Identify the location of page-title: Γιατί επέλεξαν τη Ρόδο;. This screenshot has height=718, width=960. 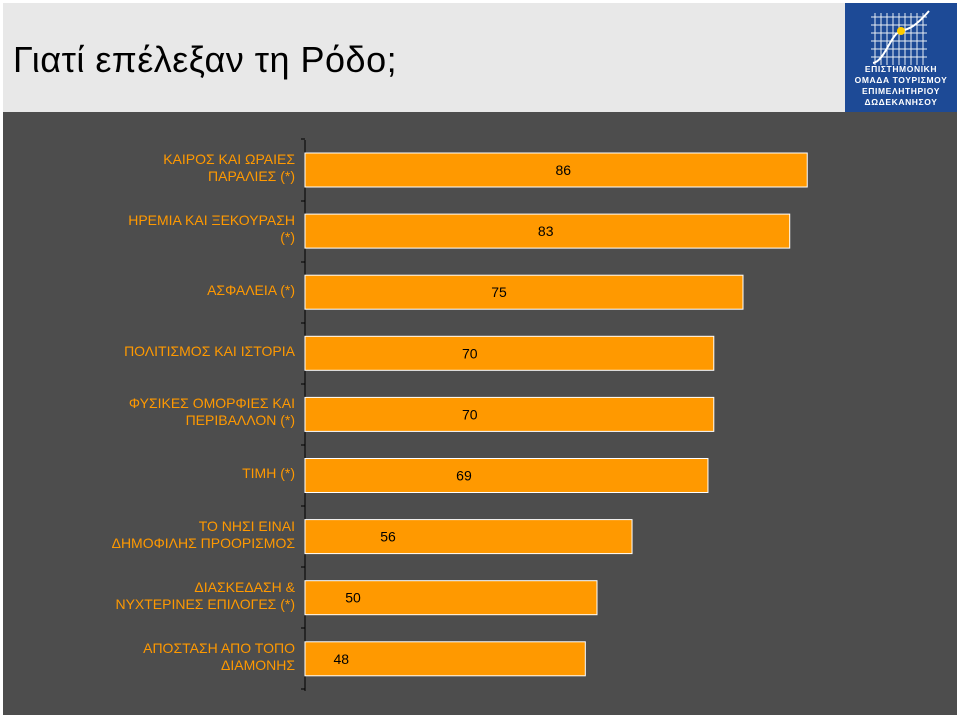
(205, 59).